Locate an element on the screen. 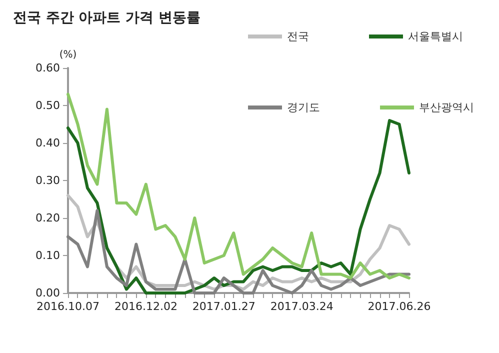 This screenshot has height=353, width=499. legend-label: 서울특별시 is located at coordinates (435, 36).